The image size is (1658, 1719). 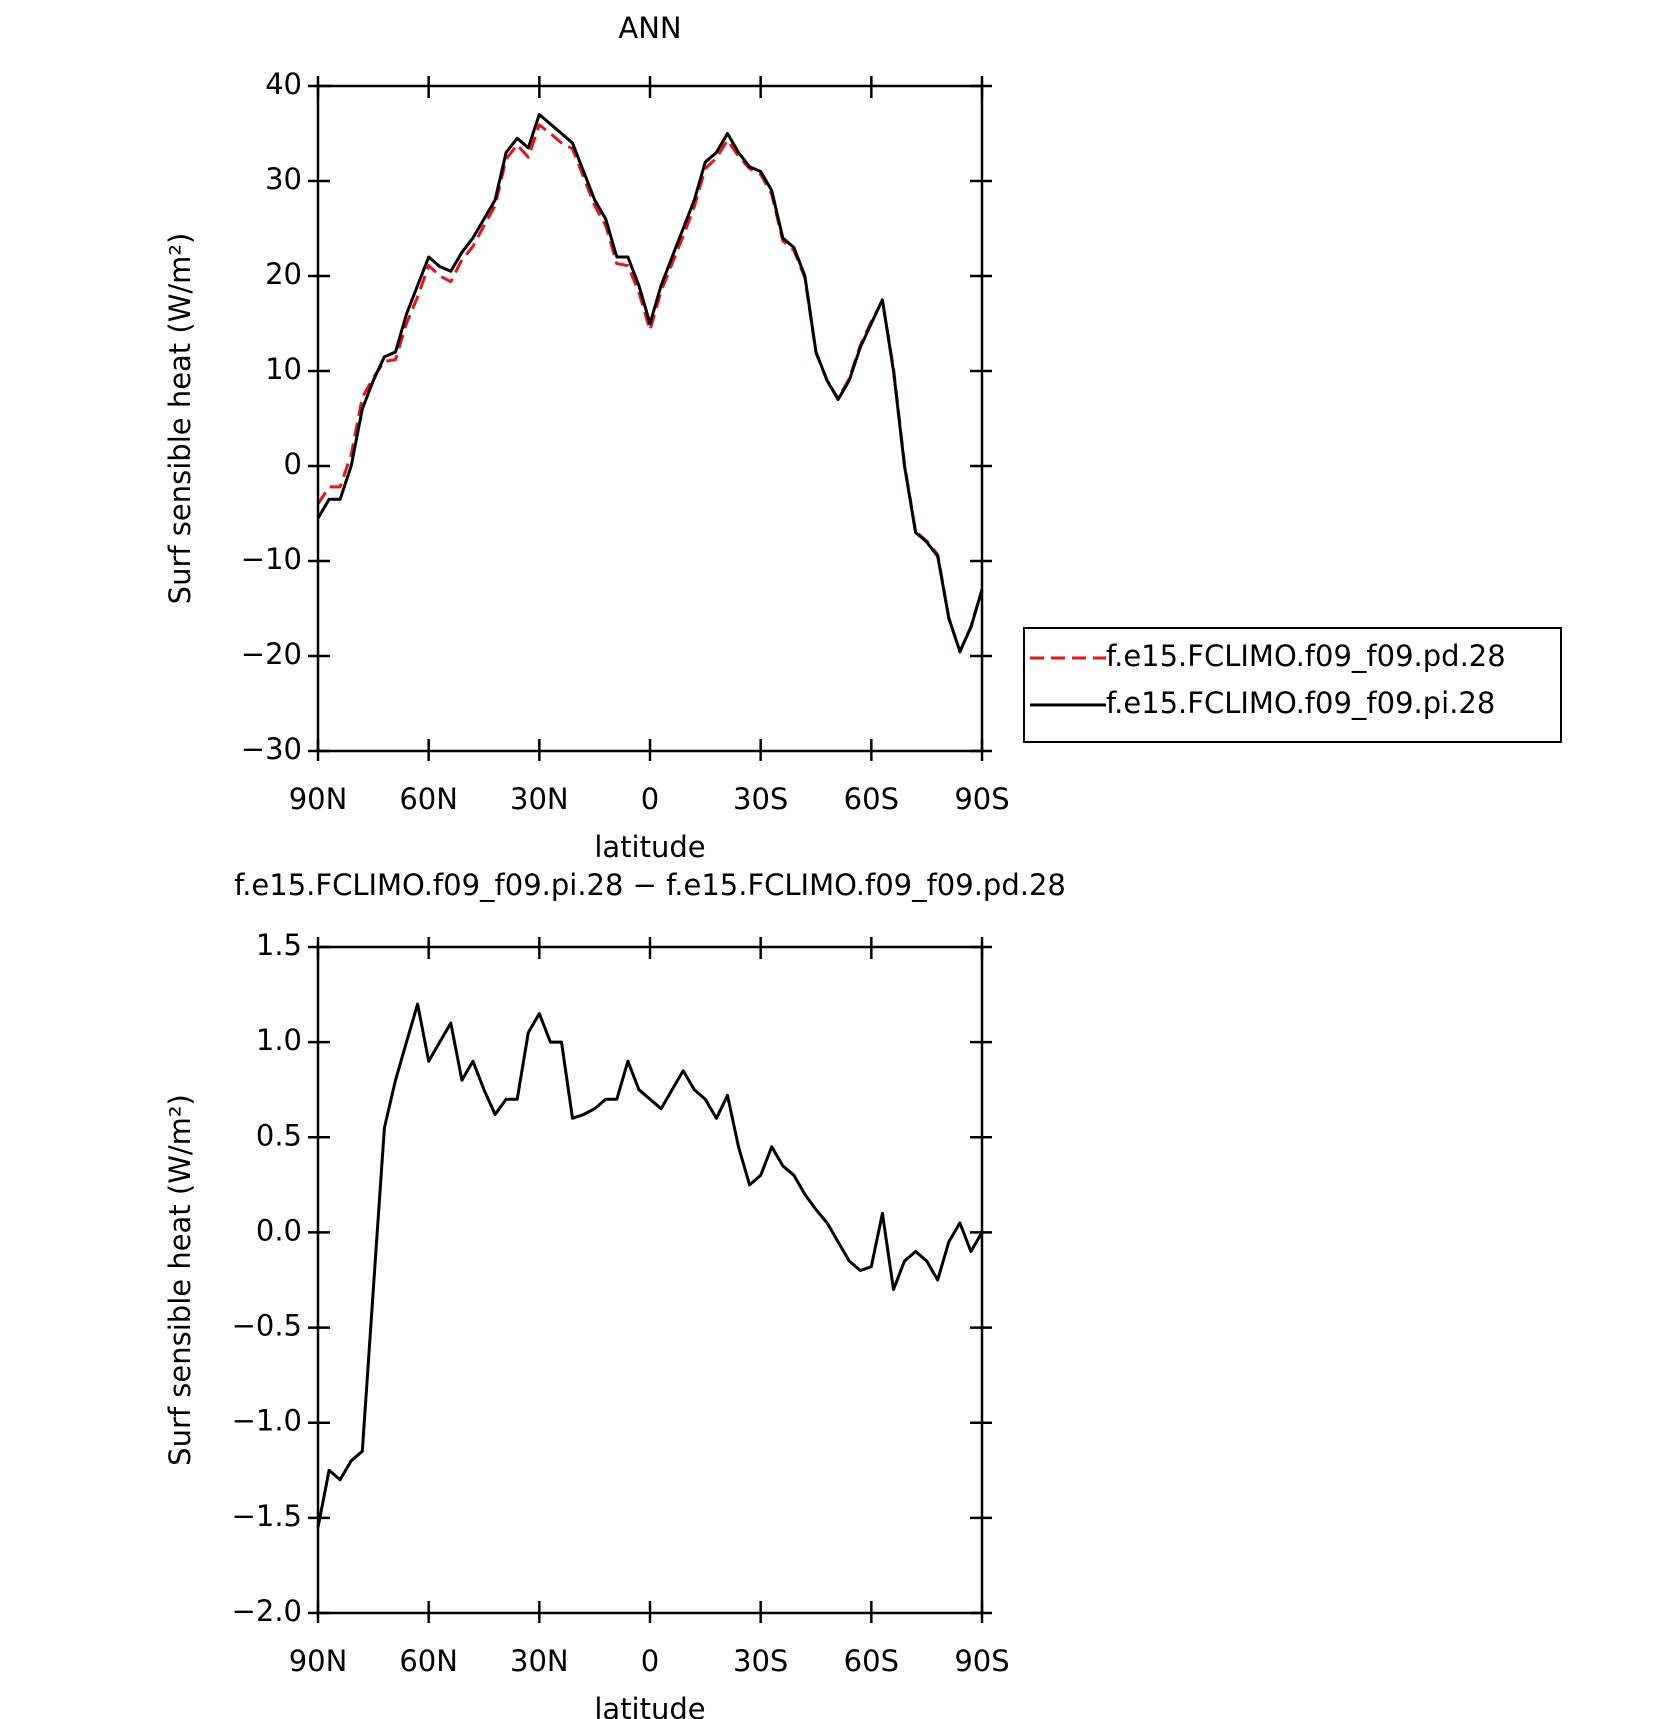 What do you see at coordinates (283, 179) in the screenshot?
I see `y-tick-label: 30` at bounding box center [283, 179].